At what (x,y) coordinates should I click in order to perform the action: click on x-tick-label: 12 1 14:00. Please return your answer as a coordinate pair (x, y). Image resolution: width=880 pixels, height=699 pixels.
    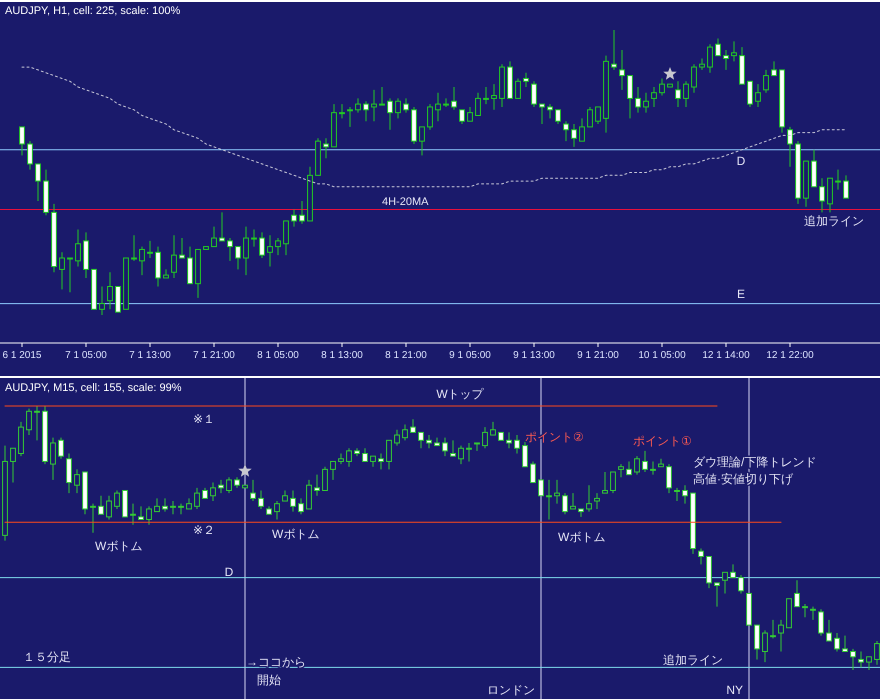
    Looking at the image, I should click on (726, 355).